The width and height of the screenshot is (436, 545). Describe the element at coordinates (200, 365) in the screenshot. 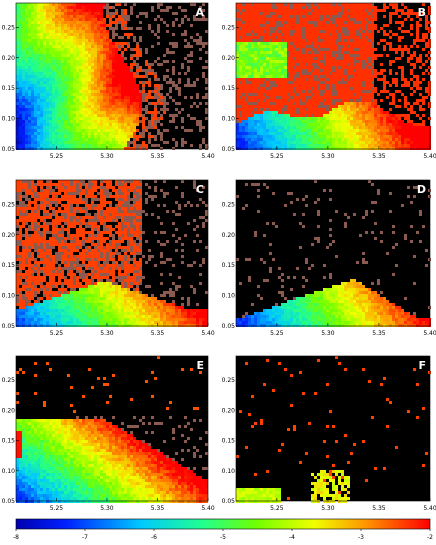

I see `panel-label: E` at that location.